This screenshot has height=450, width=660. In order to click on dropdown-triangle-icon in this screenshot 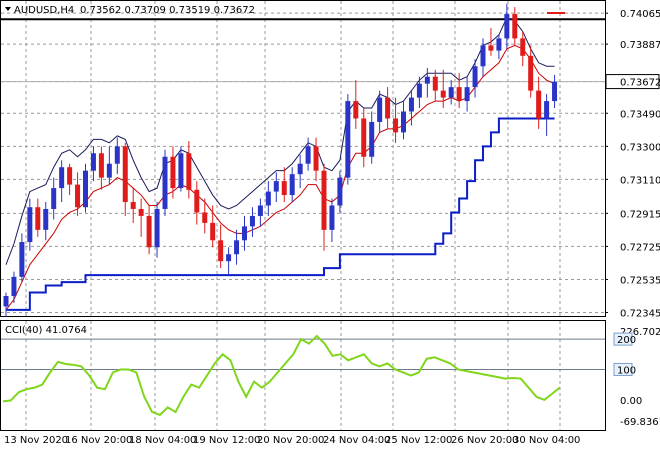, I will do `click(8, 9)`.